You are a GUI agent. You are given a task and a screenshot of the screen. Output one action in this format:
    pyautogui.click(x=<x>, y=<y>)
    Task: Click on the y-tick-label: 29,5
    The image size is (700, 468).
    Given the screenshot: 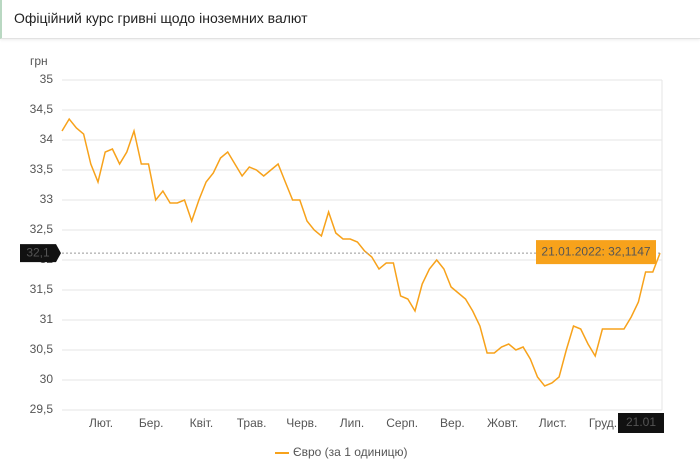 What is the action you would take?
    pyautogui.click(x=42, y=409)
    